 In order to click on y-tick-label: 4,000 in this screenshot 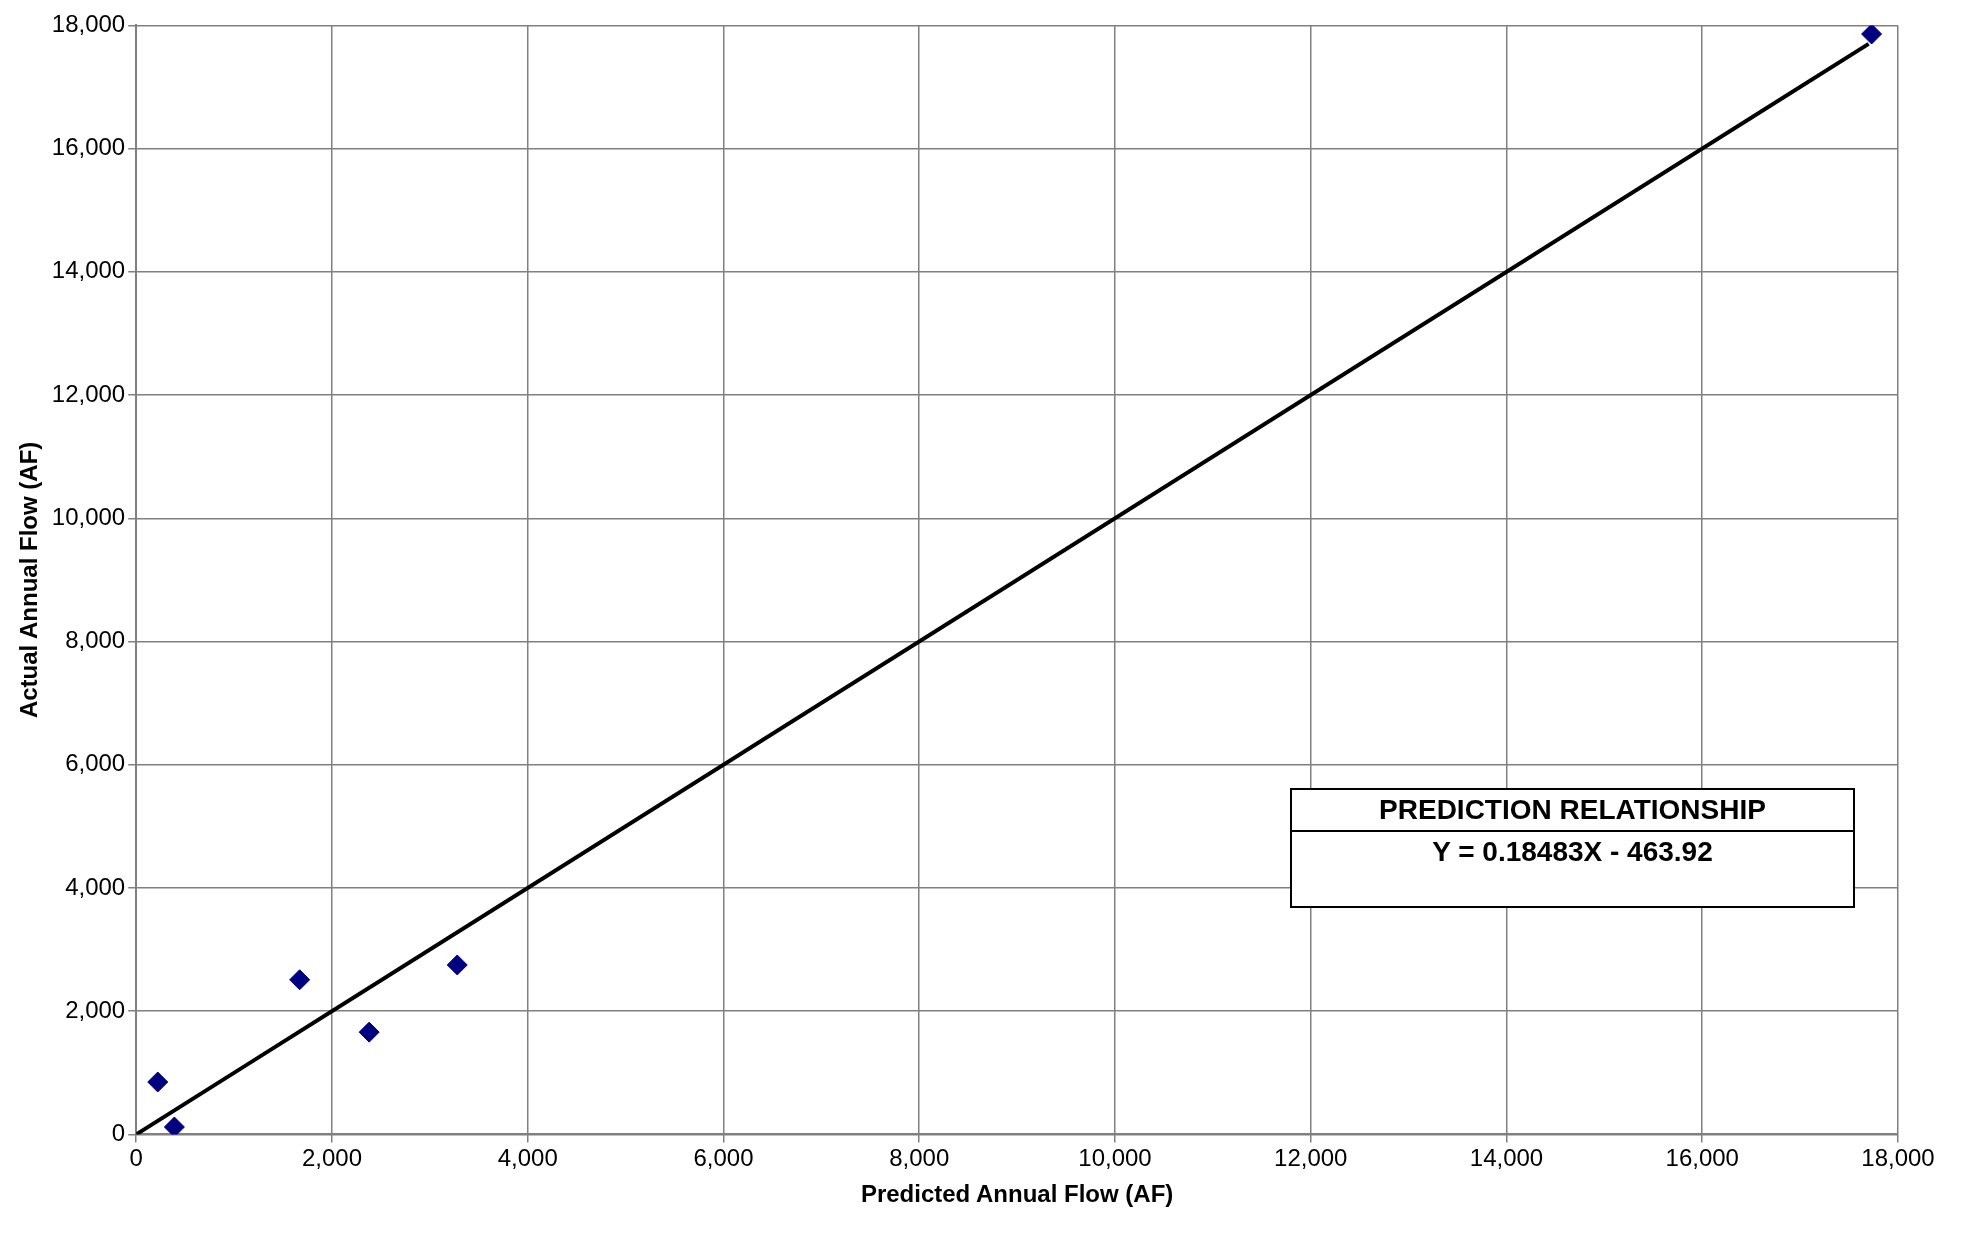, I will do `click(95, 886)`.